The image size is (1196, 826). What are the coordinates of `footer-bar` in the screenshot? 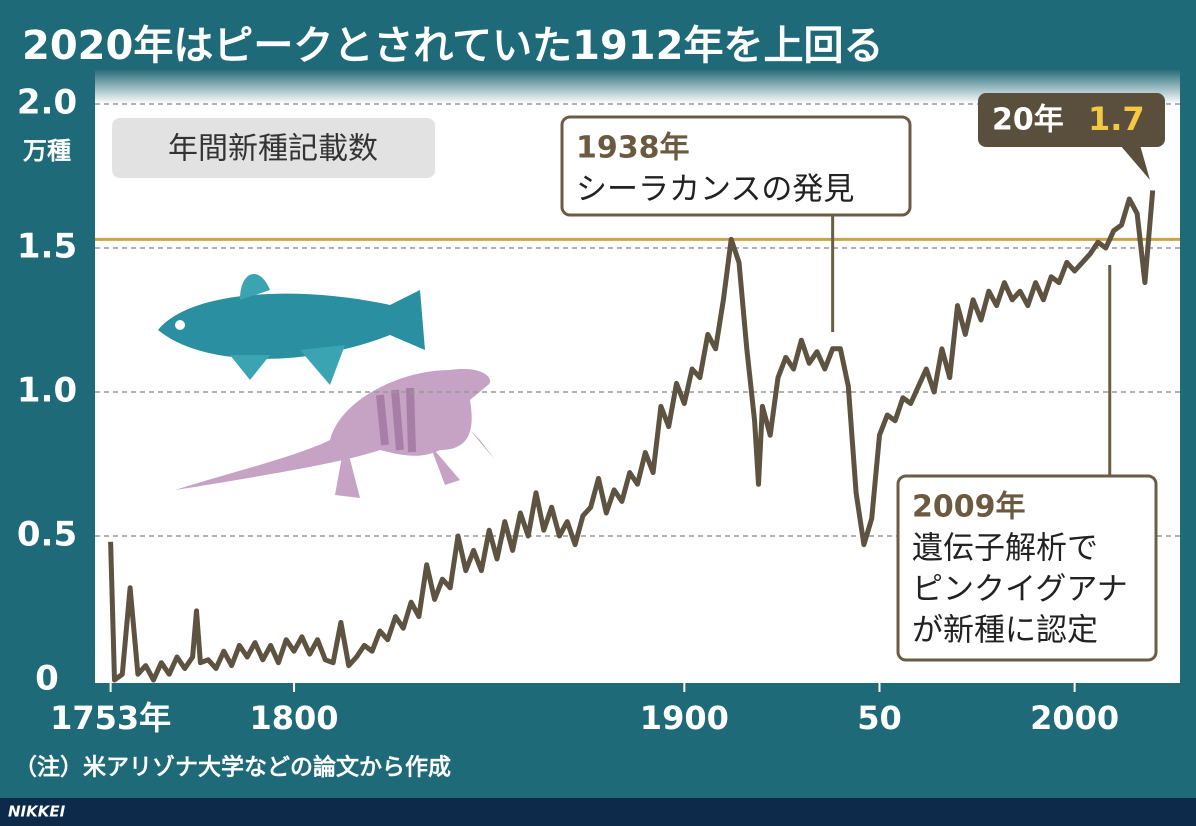 It's located at (598, 812).